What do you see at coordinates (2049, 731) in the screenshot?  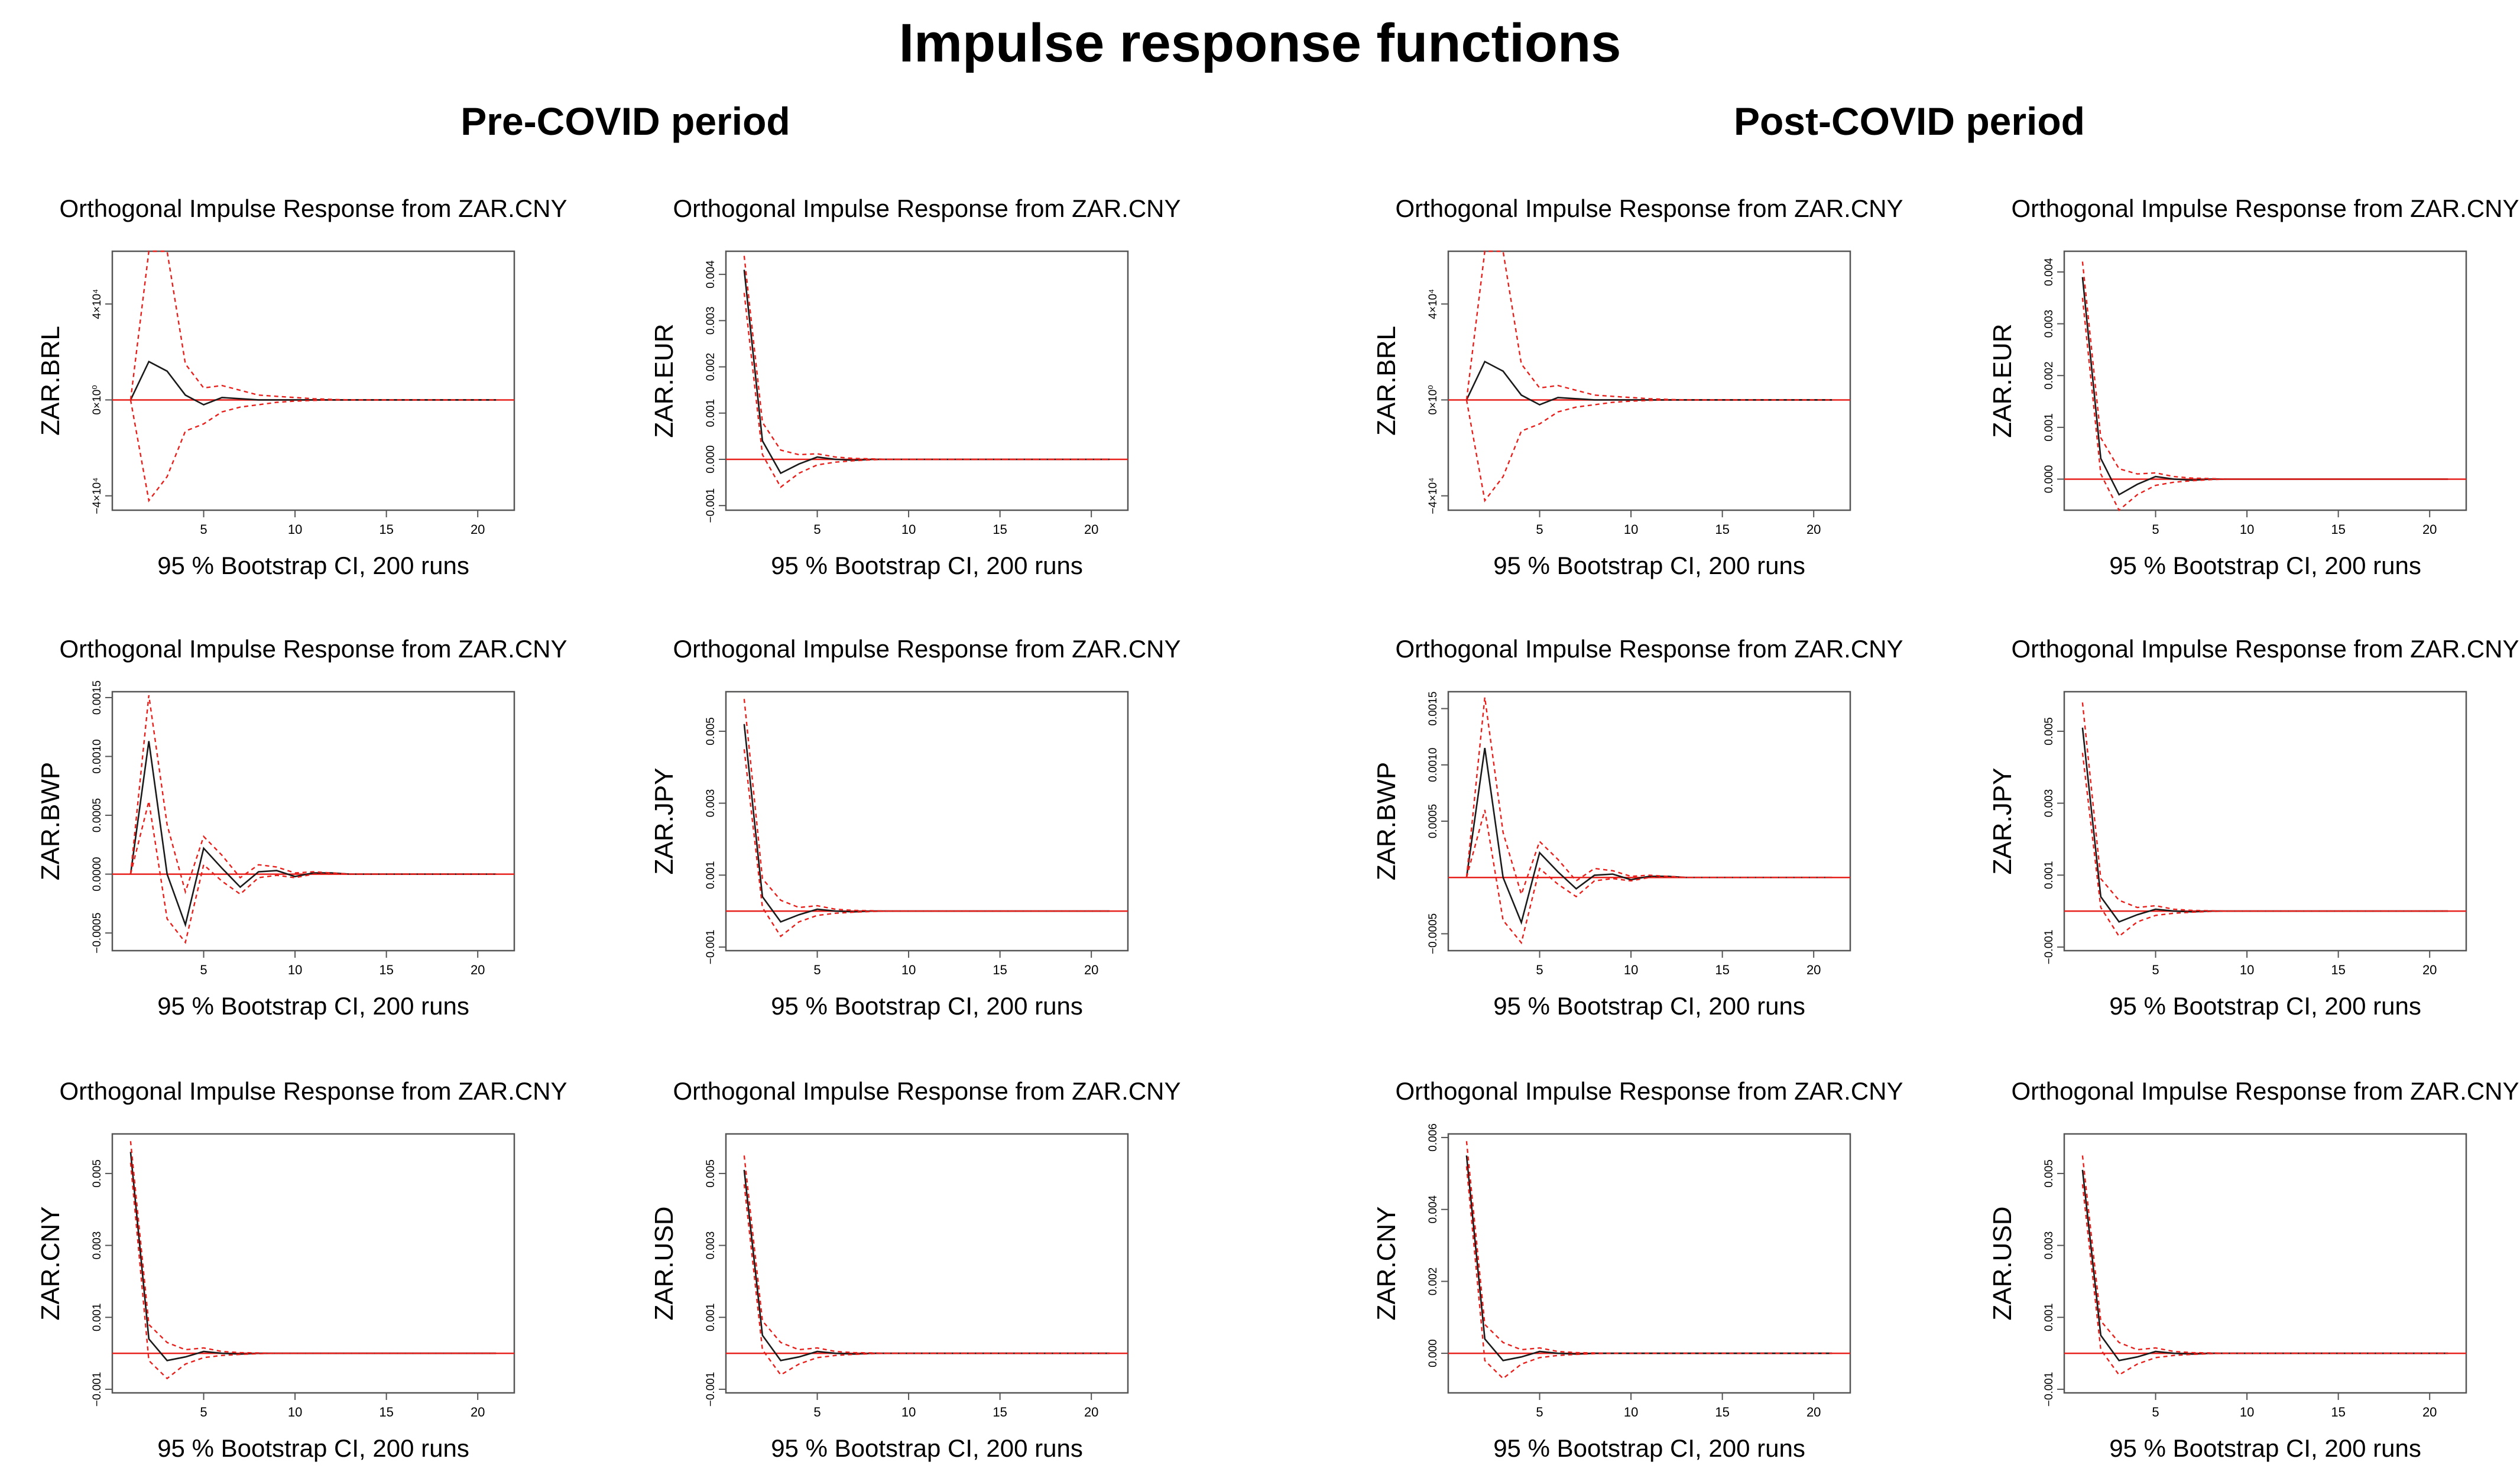 I see `y-tick-label: 0.005` at bounding box center [2049, 731].